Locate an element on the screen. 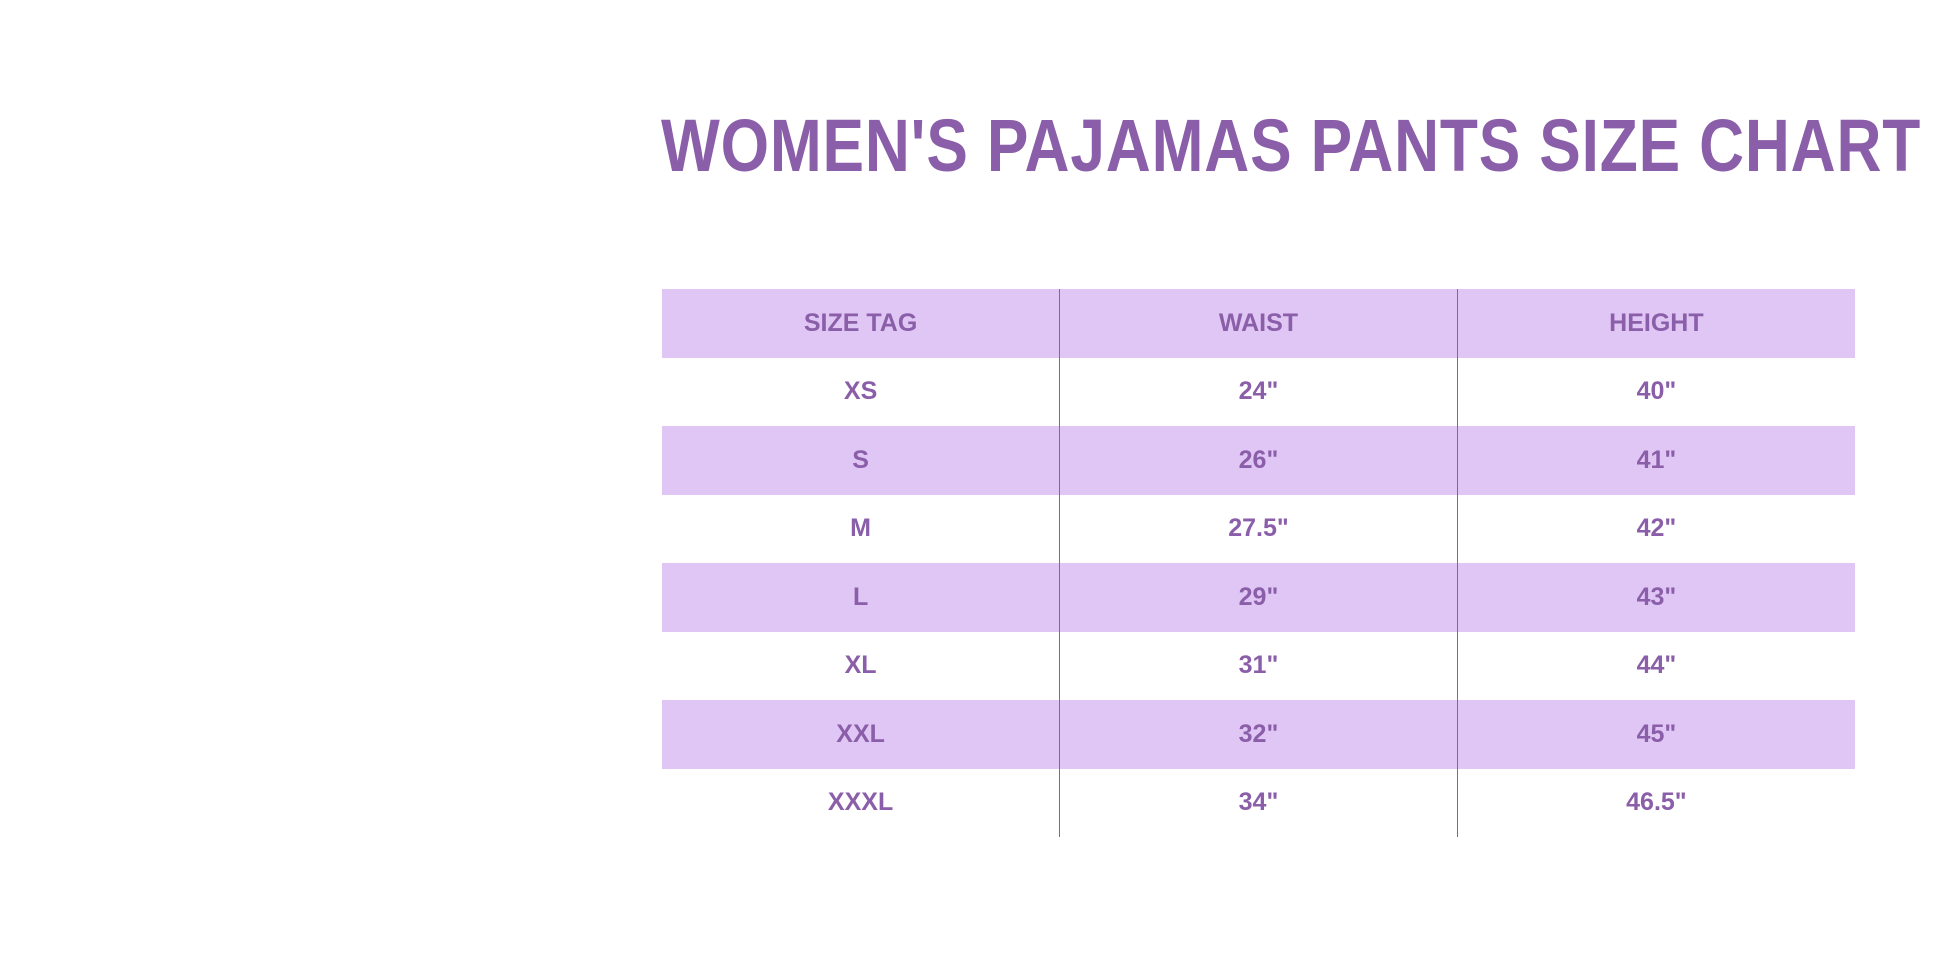 The width and height of the screenshot is (1946, 973). table-cell: S is located at coordinates (860, 459).